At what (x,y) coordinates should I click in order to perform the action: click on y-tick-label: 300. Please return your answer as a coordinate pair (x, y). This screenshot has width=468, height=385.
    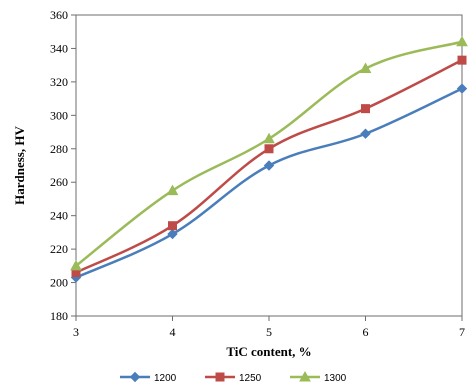
    Looking at the image, I should click on (59, 115).